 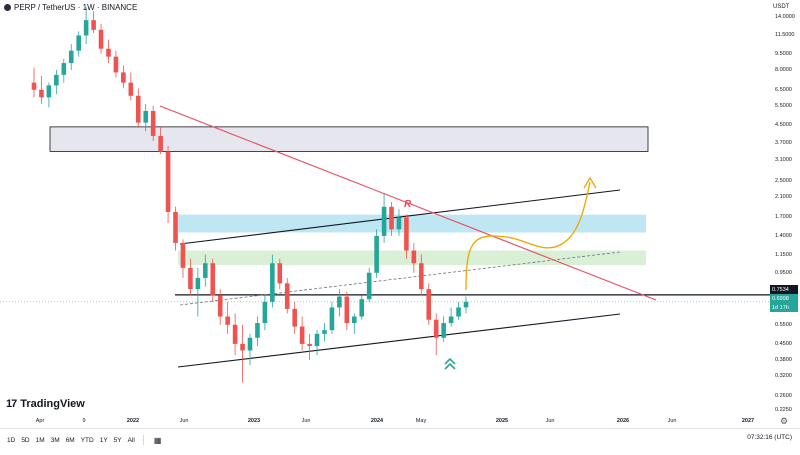 I want to click on timeframe-1d: 1D, so click(x=11, y=440).